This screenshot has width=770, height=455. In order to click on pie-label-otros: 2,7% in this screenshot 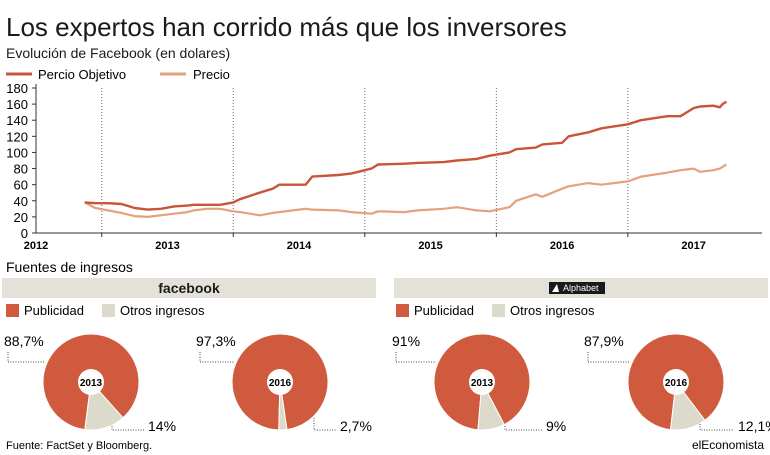, I will do `click(356, 426)`.